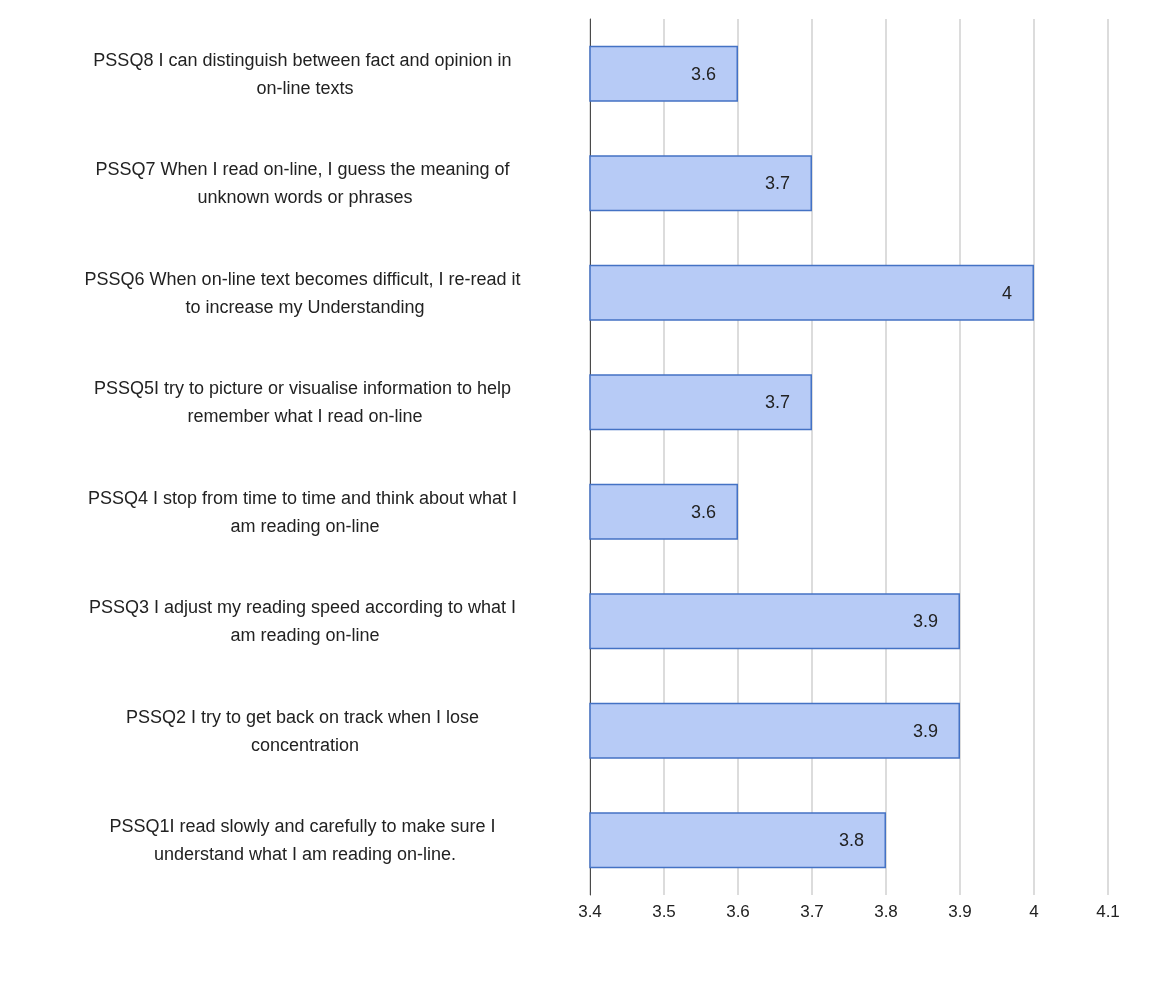 This screenshot has width=1155, height=983. Describe the element at coordinates (305, 292) in the screenshot. I see `y-tick-label: PSSQ6 When on-line text becomes difficult, I re-read it to increase my Understanding` at that location.